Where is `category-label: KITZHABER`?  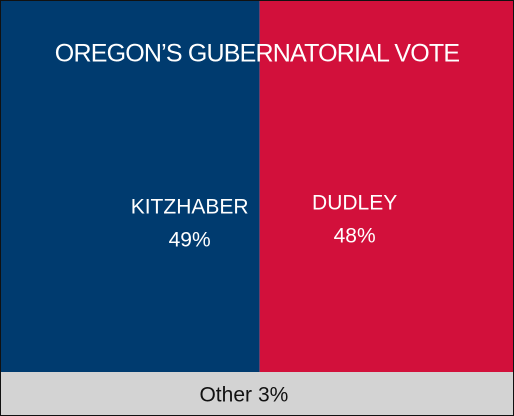 category-label: KITZHABER is located at coordinates (190, 207).